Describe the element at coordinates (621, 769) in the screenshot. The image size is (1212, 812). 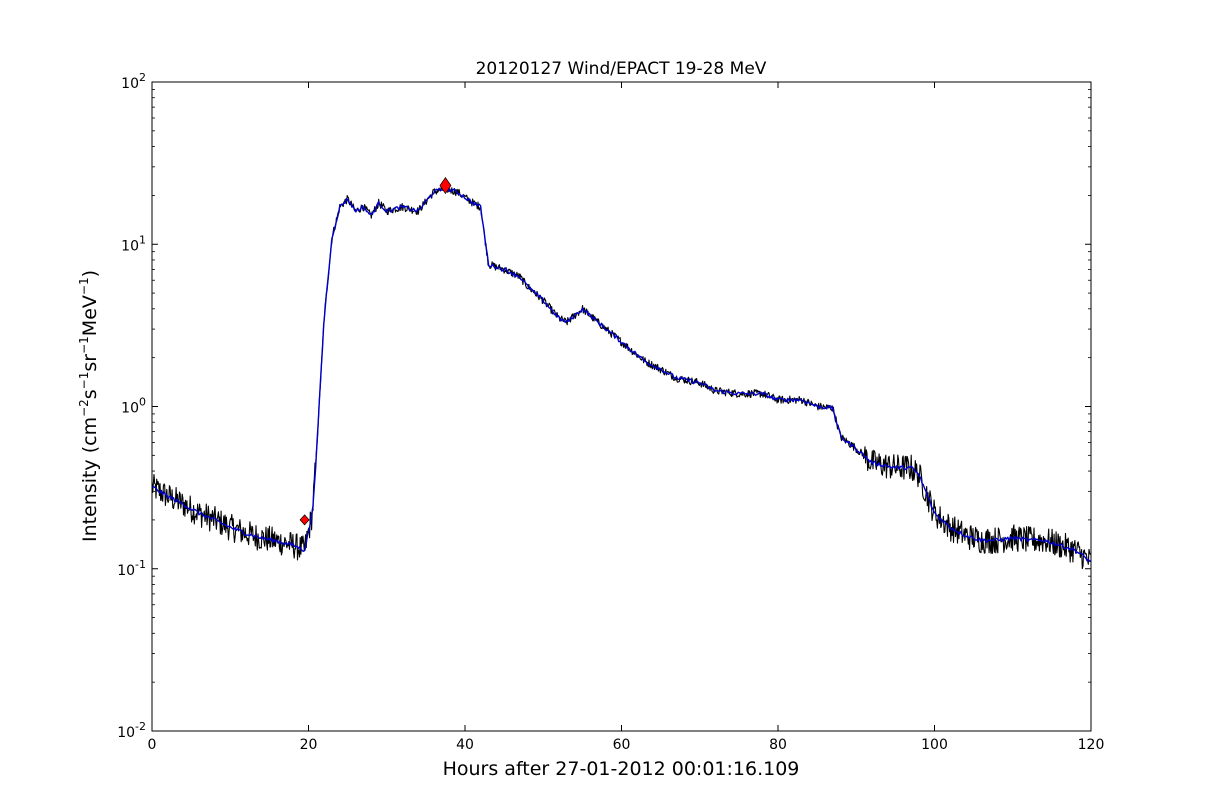
I see `x-axis-label: Hours after 27-01-2012 00:01:16.109` at that location.